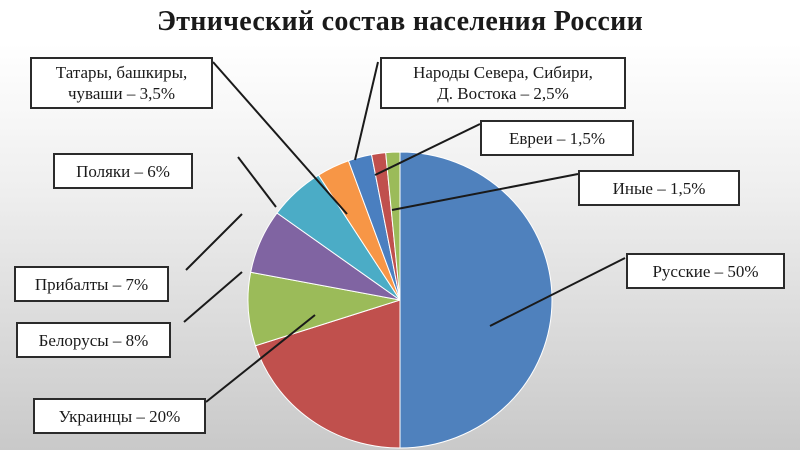  What do you see at coordinates (121, 83) in the screenshot?
I see `slice-label-5: Татары, башкиры, чуваши – 3,5%` at bounding box center [121, 83].